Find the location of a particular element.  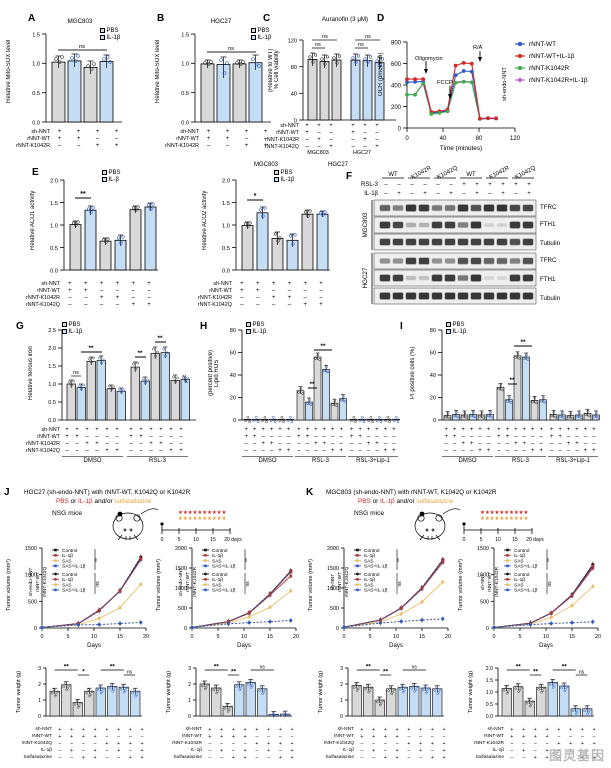

panel-g-sig-2: ** is located at coordinates (91, 348).